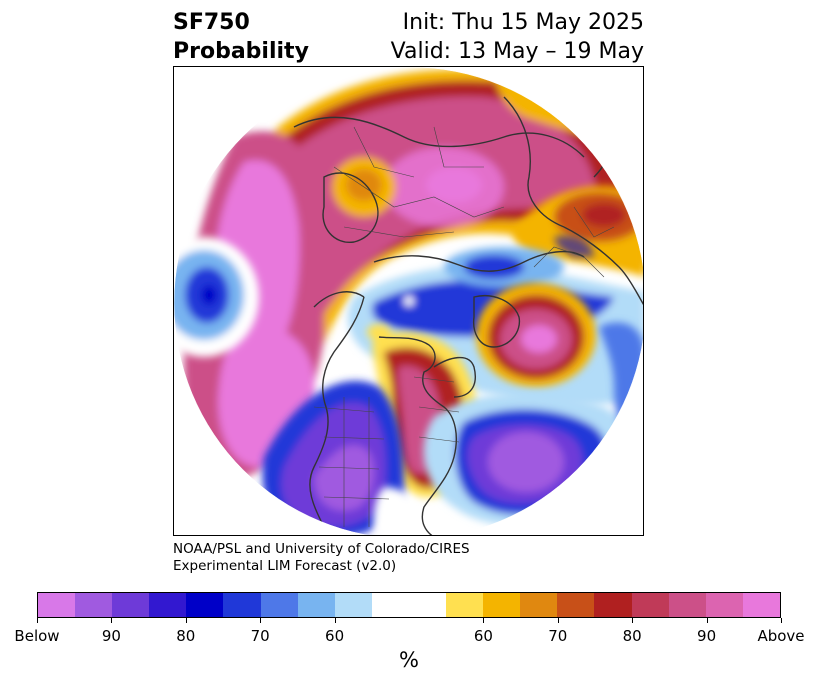 This screenshot has width=819, height=686. What do you see at coordinates (781, 636) in the screenshot?
I see `colorbar-tick-label: Above` at bounding box center [781, 636].